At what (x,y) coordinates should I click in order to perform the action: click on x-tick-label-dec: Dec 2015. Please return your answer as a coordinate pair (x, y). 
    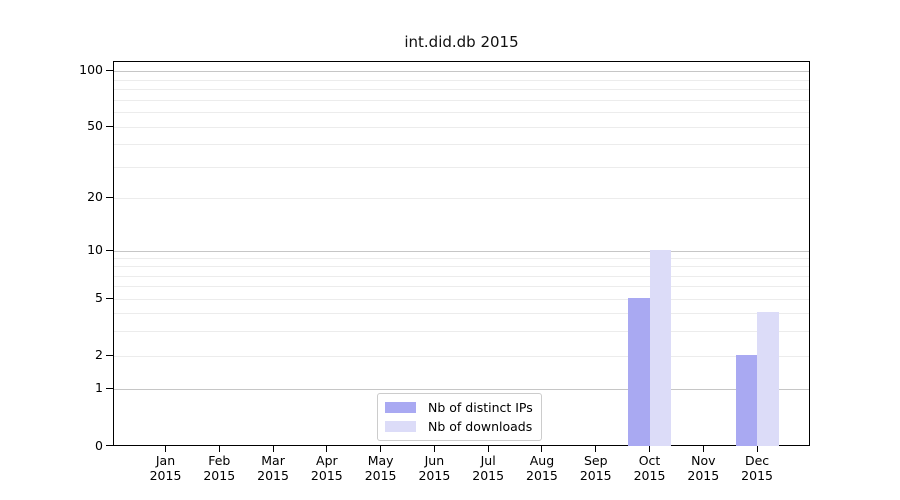
    Looking at the image, I should click on (757, 468).